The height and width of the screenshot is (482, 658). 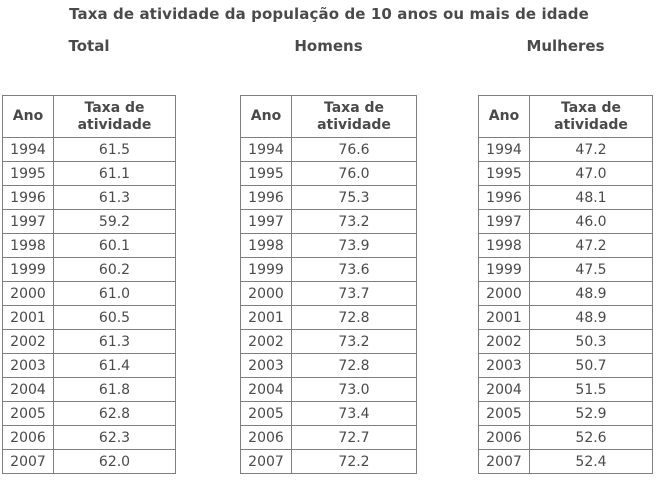 What do you see at coordinates (328, 293) in the screenshot?
I see `table-row: 2000 73.7` at bounding box center [328, 293].